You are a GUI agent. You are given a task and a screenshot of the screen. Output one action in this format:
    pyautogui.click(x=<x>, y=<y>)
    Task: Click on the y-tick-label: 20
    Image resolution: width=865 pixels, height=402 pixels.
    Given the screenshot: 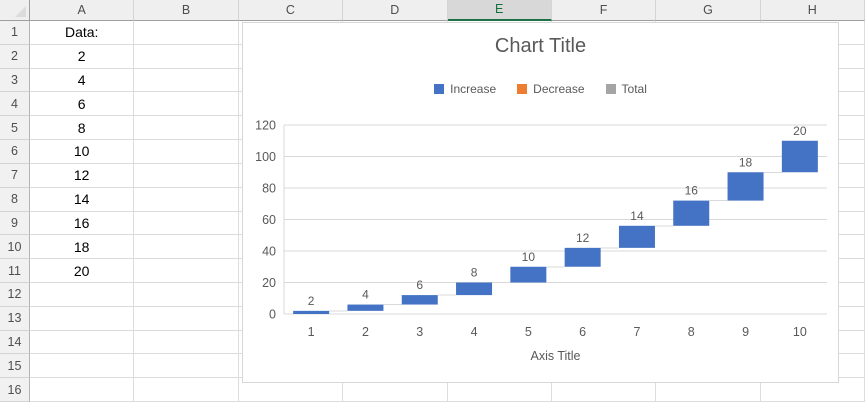 What is the action you would take?
    pyautogui.click(x=269, y=283)
    